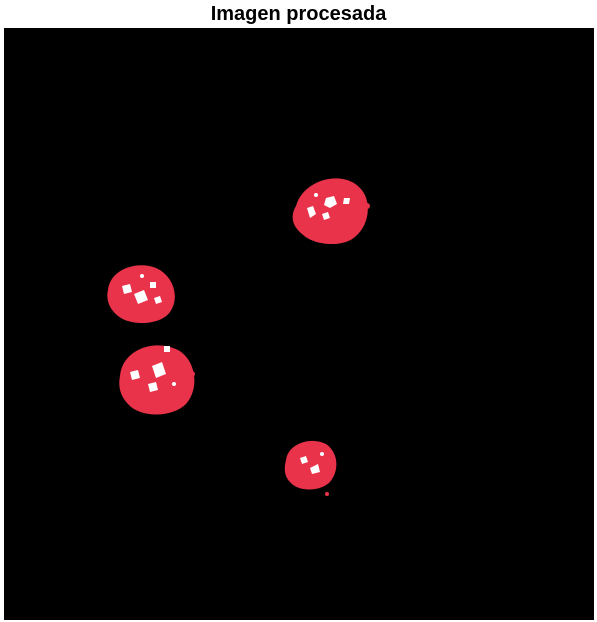 This screenshot has height=622, width=597. Describe the element at coordinates (141, 294) in the screenshot. I see `blob-mid-left-upper` at that location.